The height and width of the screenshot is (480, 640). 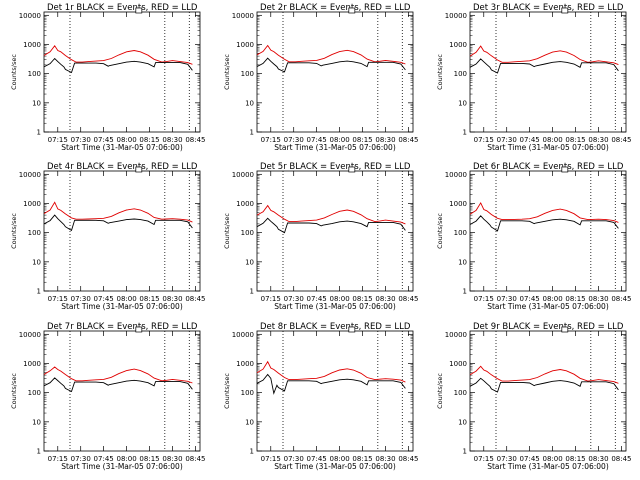 I want to click on panel-7-xtick-label: 08:30, so click(x=172, y=459).